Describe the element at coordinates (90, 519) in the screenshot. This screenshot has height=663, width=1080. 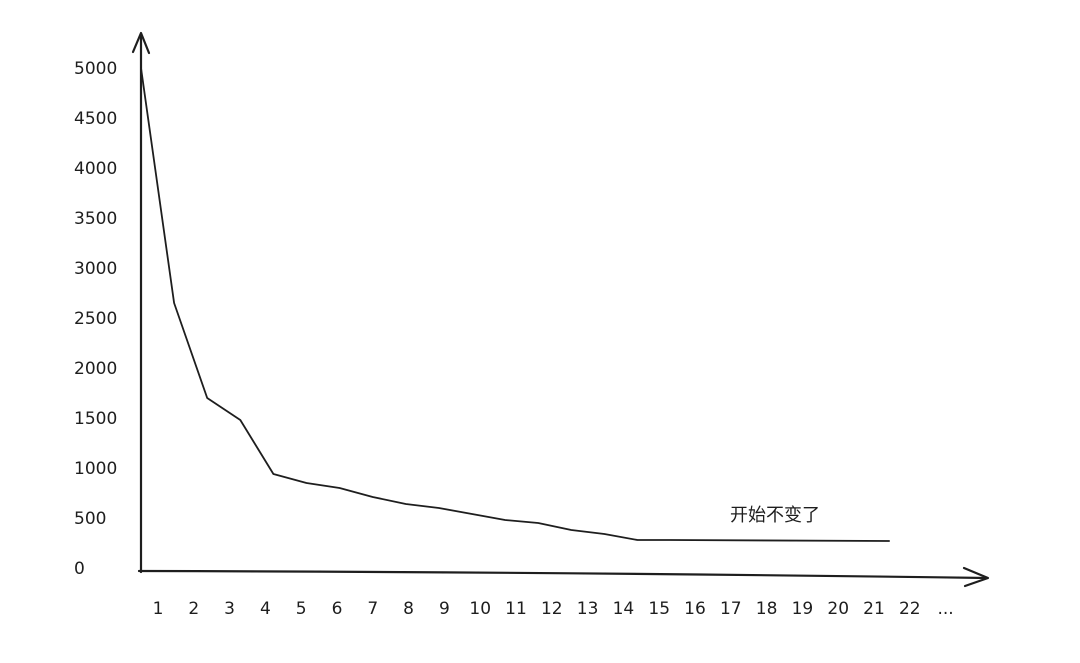
I see `y-tick-label: 500` at that location.